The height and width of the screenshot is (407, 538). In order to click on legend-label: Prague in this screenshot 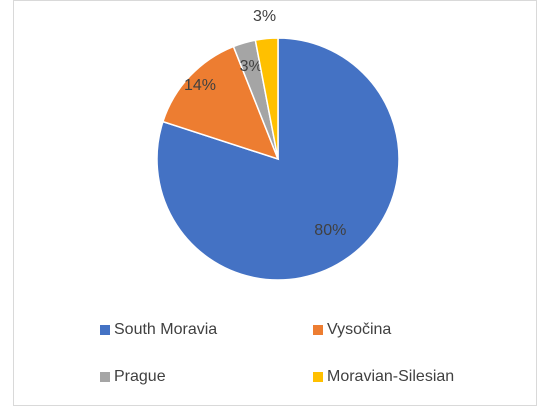, I will do `click(140, 376)`.